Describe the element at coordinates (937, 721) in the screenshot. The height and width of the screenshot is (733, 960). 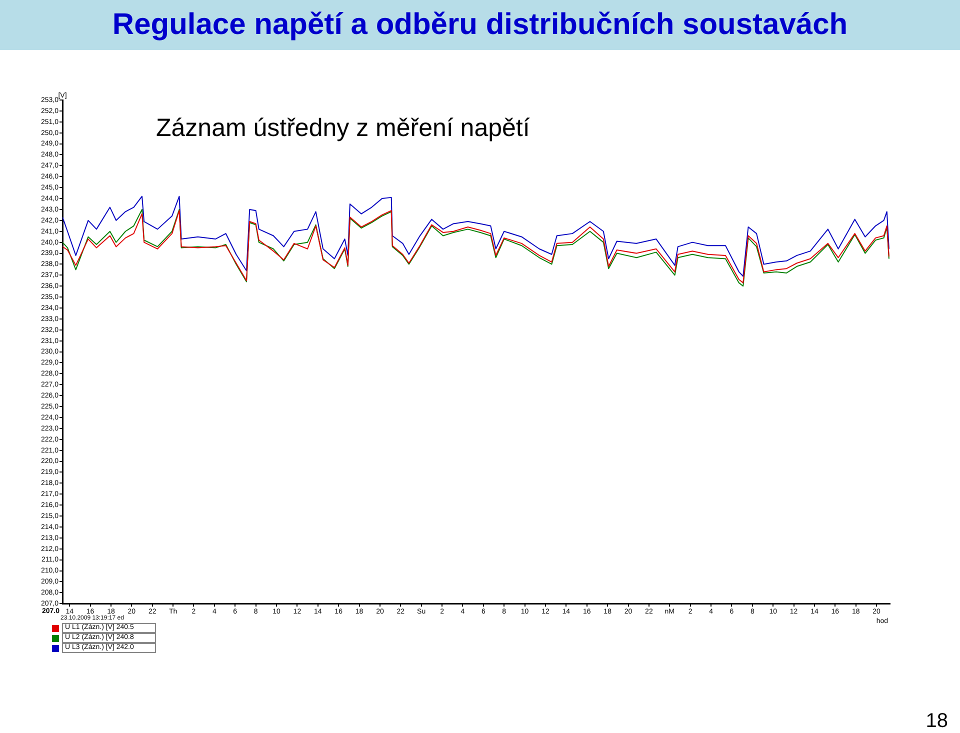
I see `text: 18` at that location.